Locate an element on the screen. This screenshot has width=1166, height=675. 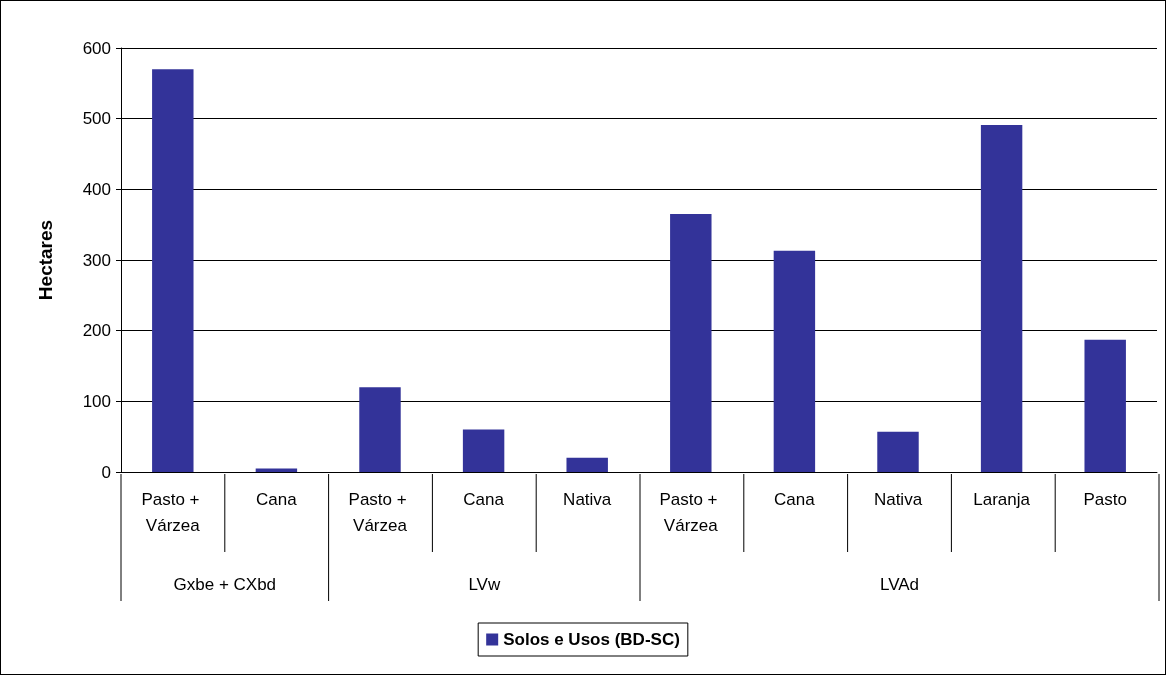
x-tick-label: Laranja is located at coordinates (1002, 499).